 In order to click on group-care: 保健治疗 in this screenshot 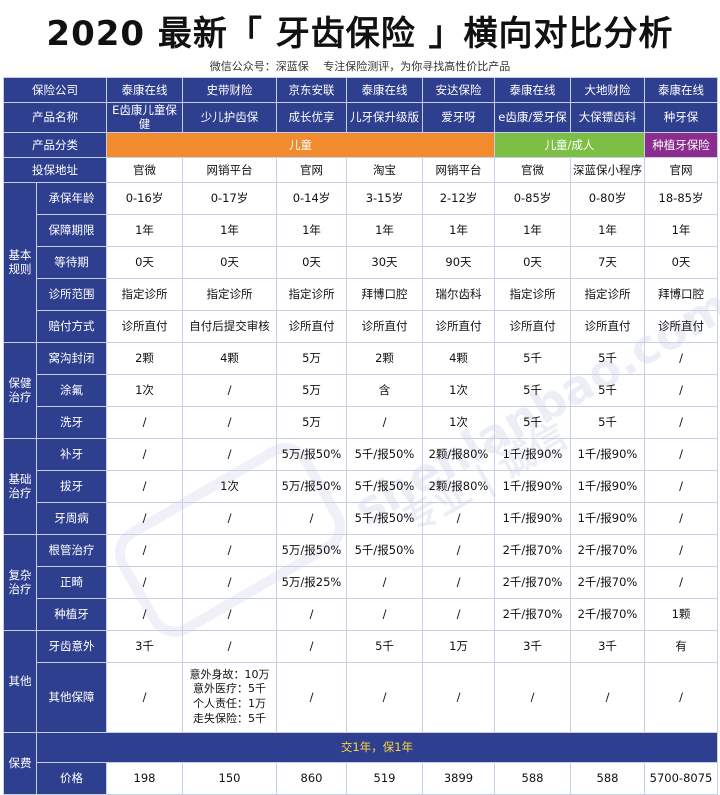, I will do `click(20, 390)`.